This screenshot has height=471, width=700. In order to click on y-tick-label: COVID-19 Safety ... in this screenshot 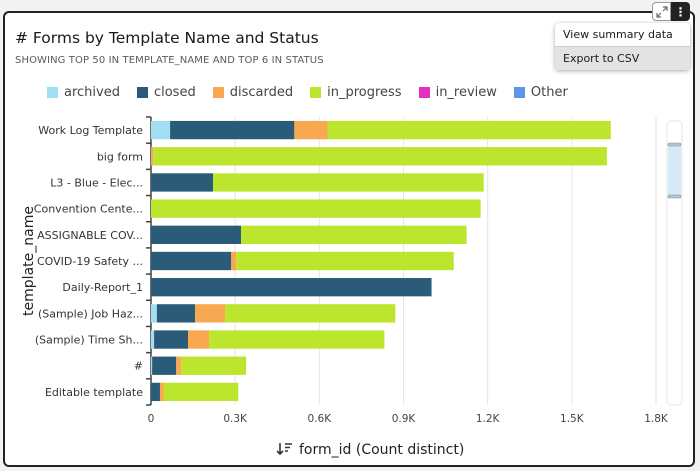, I will do `click(90, 261)`.